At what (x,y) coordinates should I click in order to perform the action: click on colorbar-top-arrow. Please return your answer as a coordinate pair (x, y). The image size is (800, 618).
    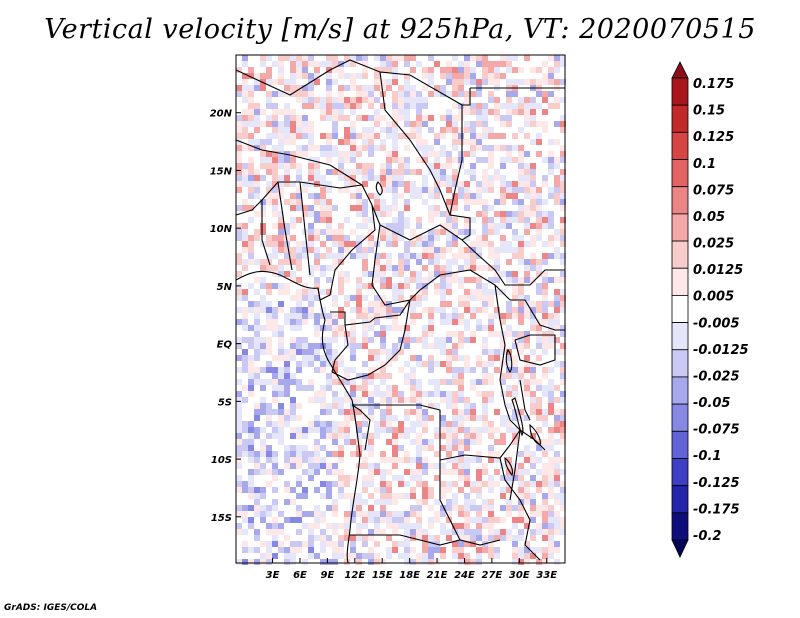
    Looking at the image, I should click on (680, 70).